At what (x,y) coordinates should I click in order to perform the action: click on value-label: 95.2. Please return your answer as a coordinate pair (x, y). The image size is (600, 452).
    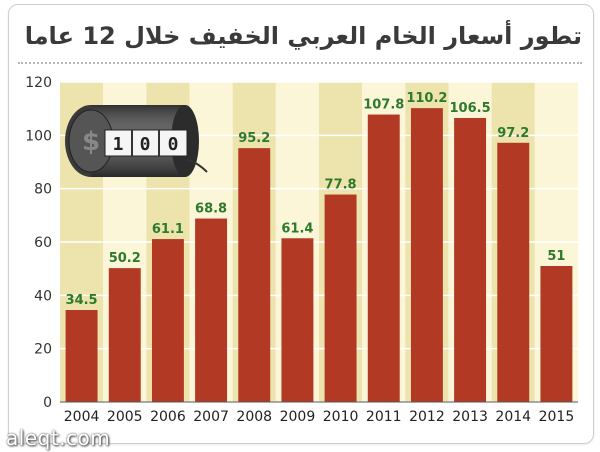
    Looking at the image, I should click on (254, 138).